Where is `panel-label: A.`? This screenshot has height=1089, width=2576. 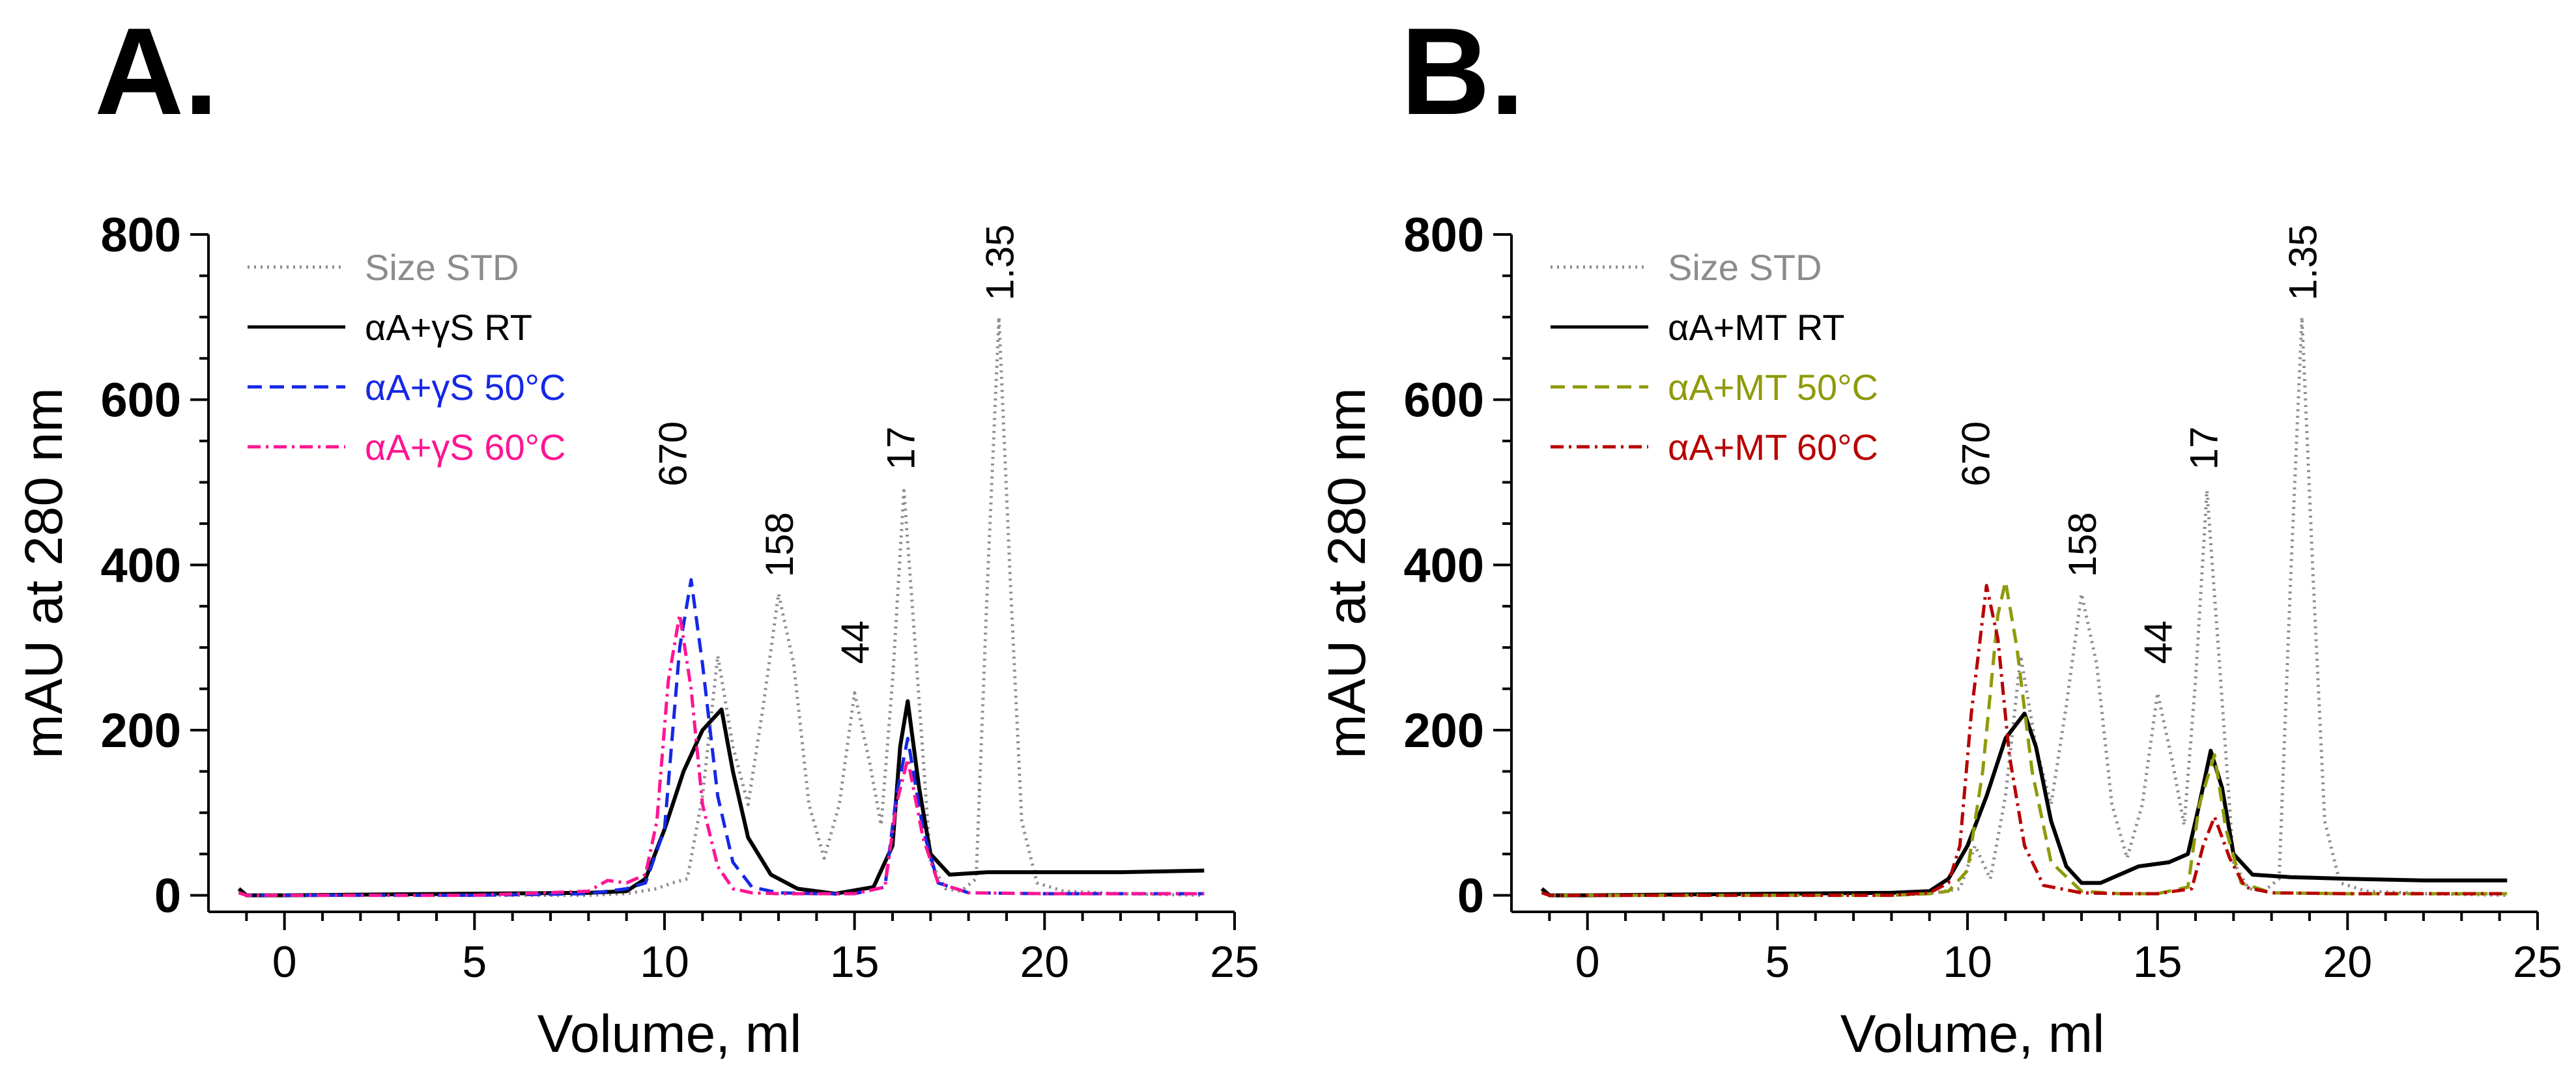
panel-label: A. is located at coordinates (156, 72).